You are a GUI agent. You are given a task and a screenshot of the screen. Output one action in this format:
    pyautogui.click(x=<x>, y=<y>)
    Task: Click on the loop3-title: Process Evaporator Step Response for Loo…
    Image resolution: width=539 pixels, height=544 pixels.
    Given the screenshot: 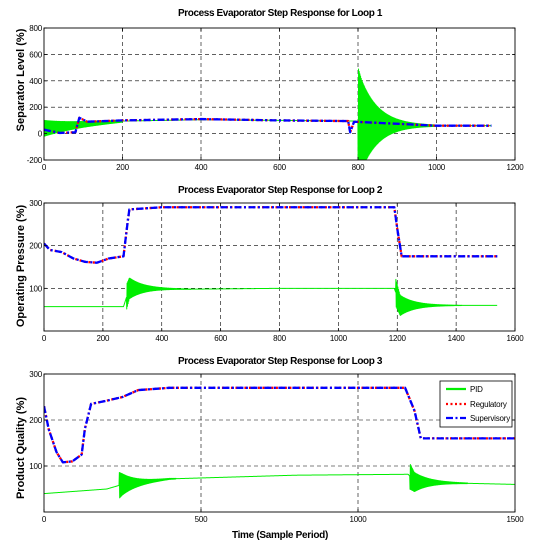 What is the action you would take?
    pyautogui.click(x=280, y=361)
    